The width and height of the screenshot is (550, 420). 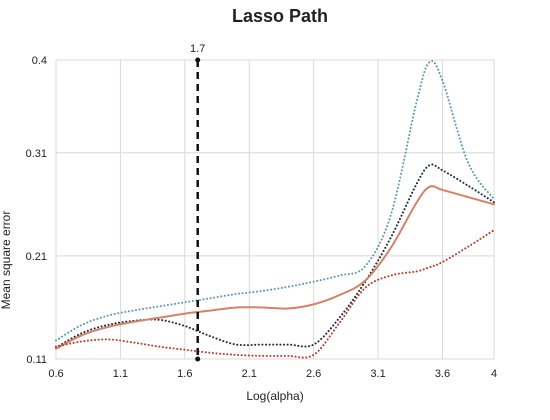 I want to click on x-tick-label: 1.1, so click(x=120, y=374).